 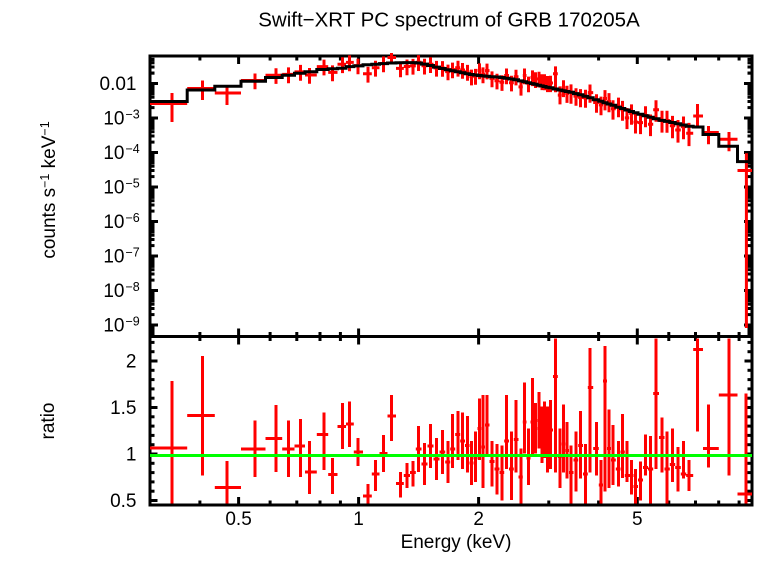 I want to click on svg-text: 1.5, so click(x=123, y=408).